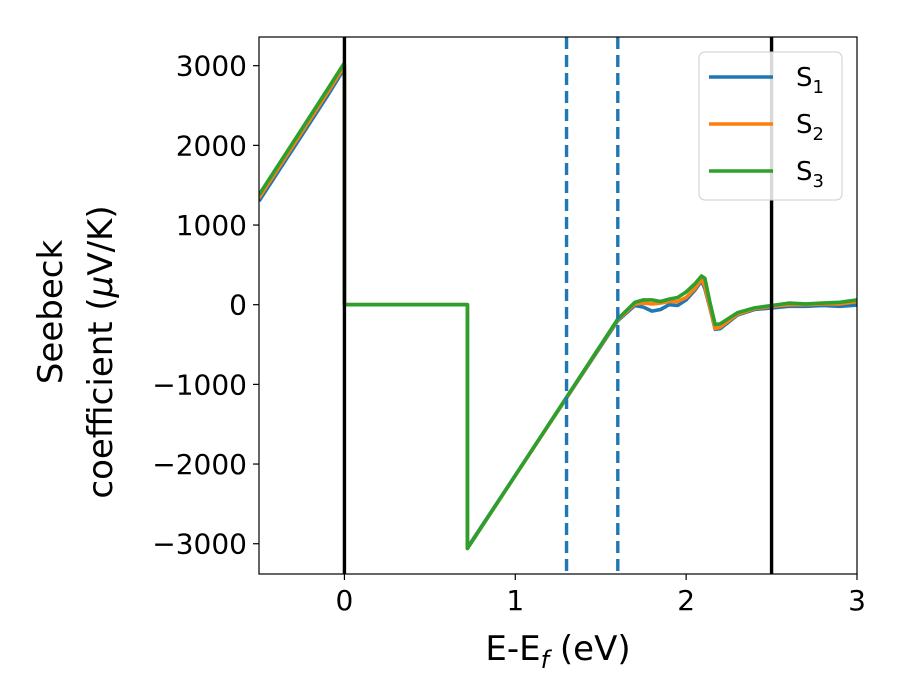  What do you see at coordinates (199, 464) in the screenshot?
I see `y-tick-label: −2000` at bounding box center [199, 464].